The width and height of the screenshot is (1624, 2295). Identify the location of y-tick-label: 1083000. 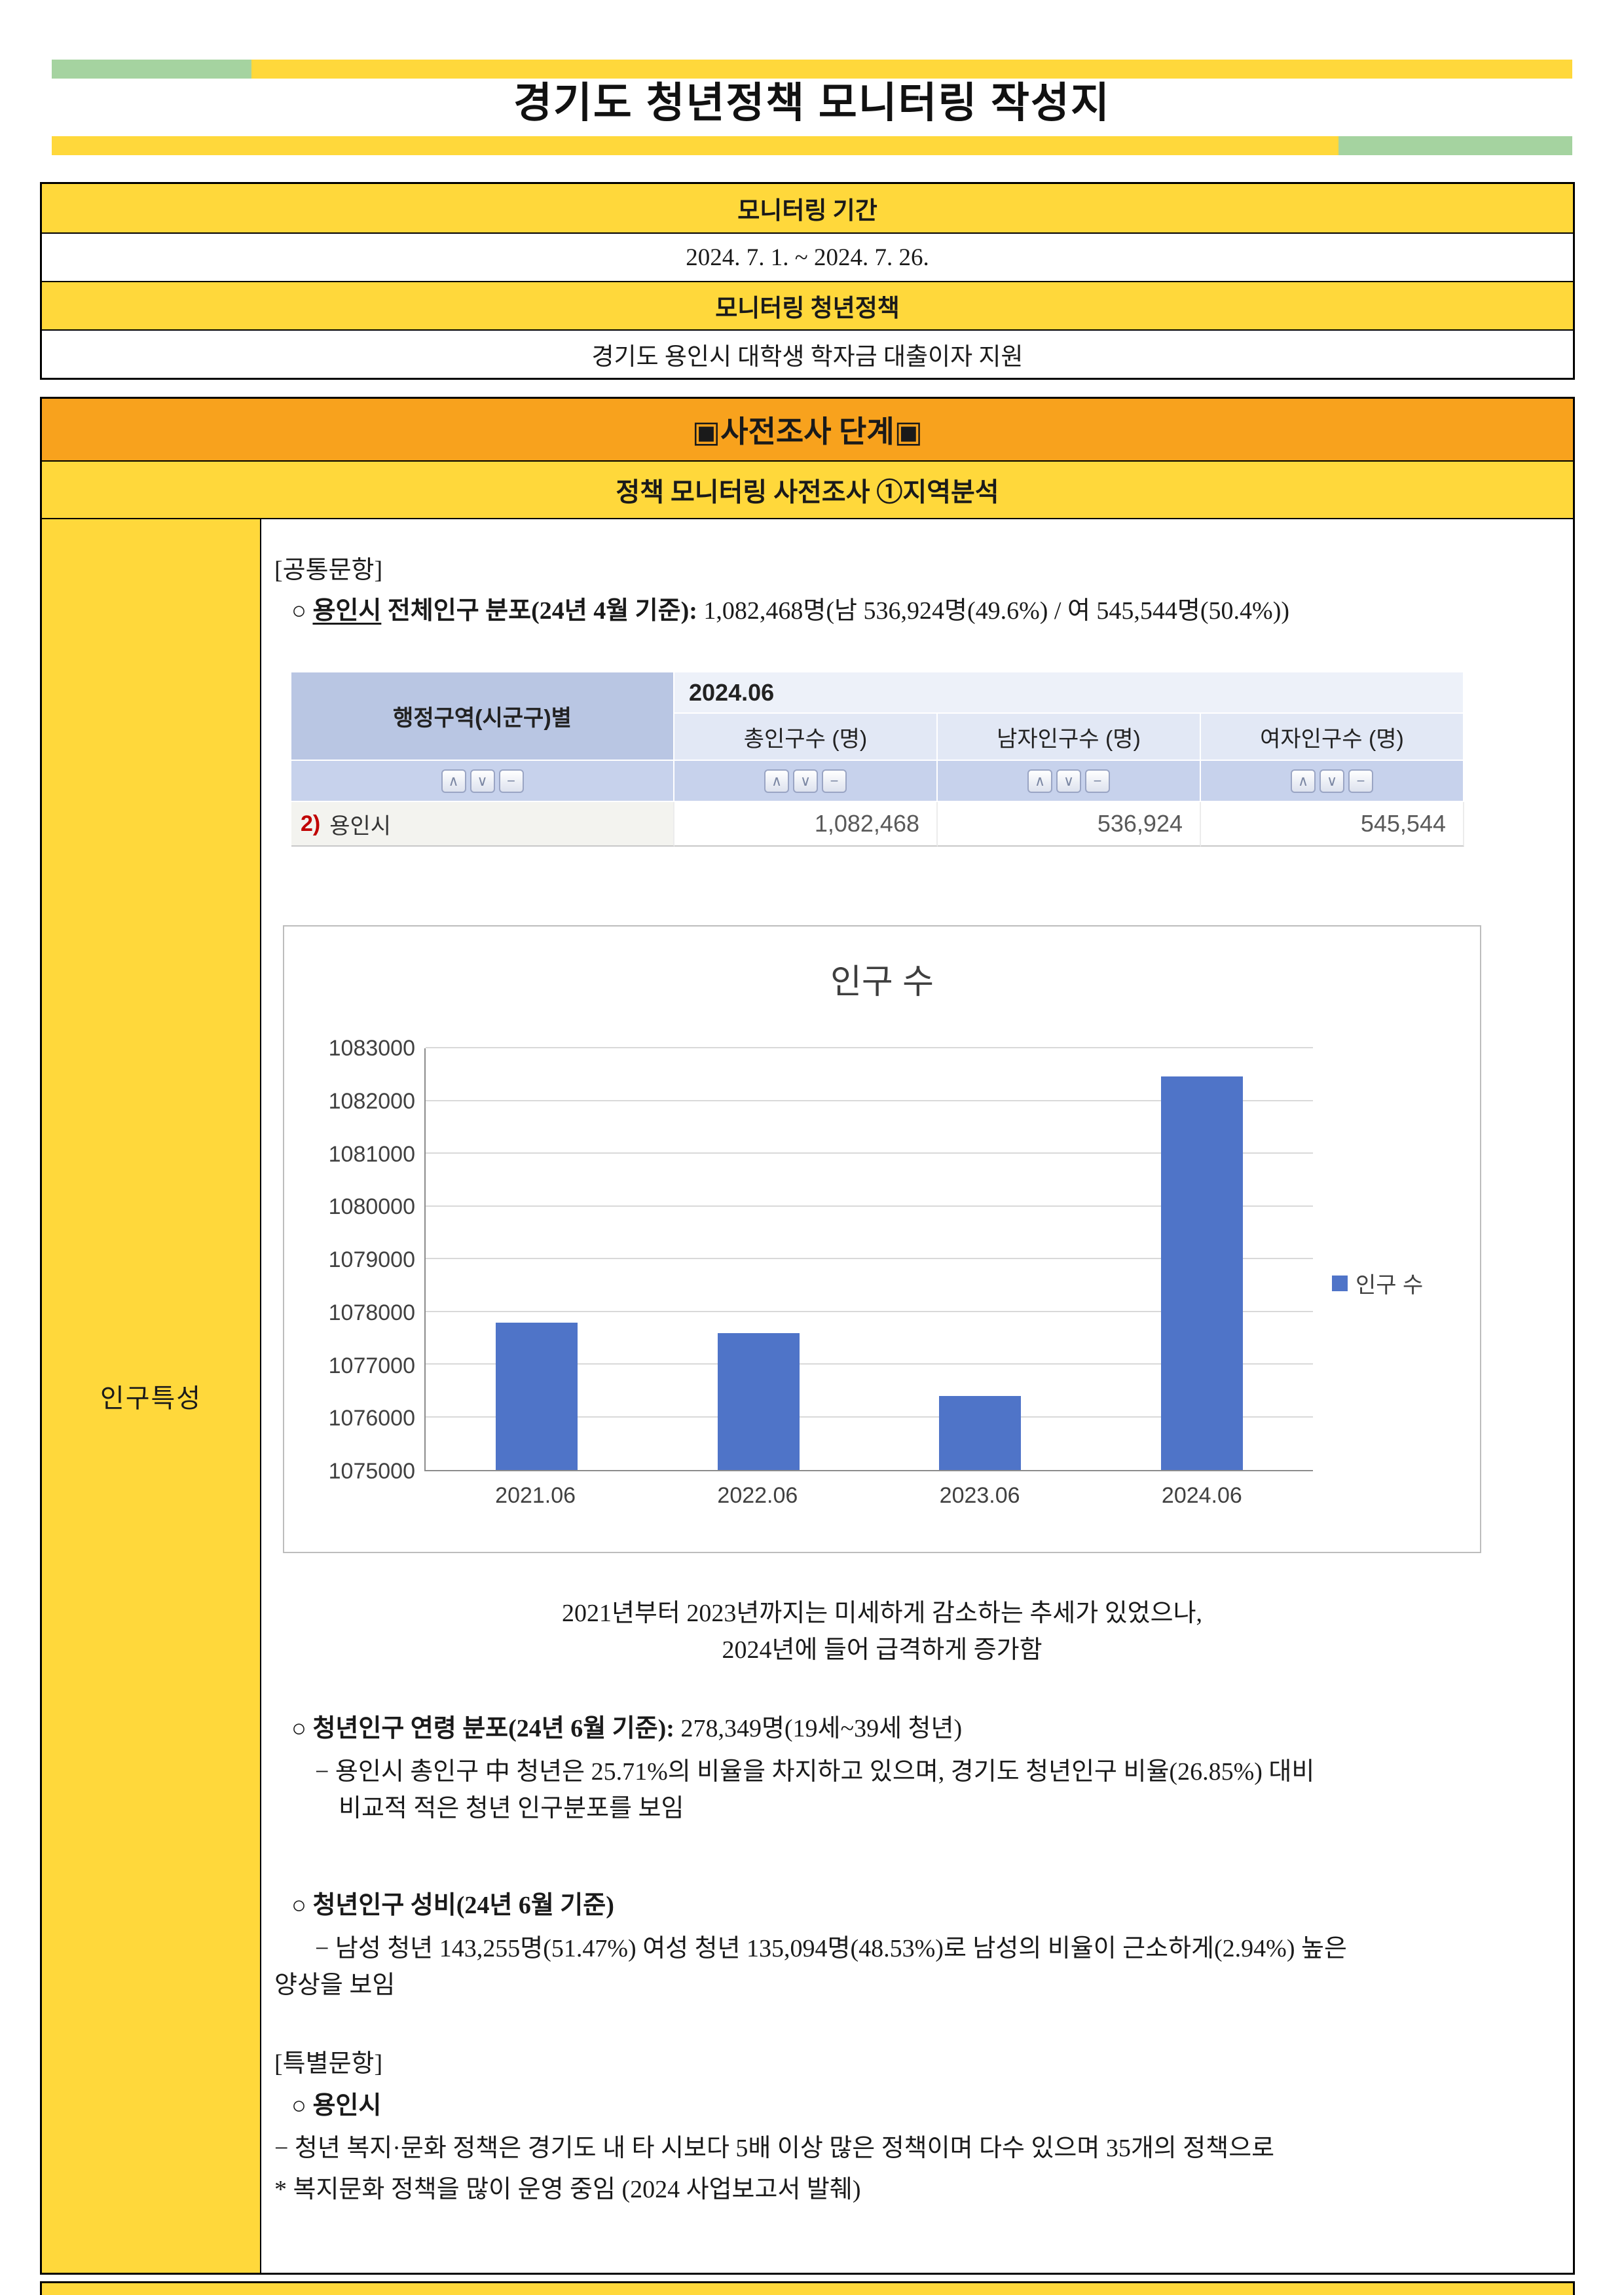
(371, 1048).